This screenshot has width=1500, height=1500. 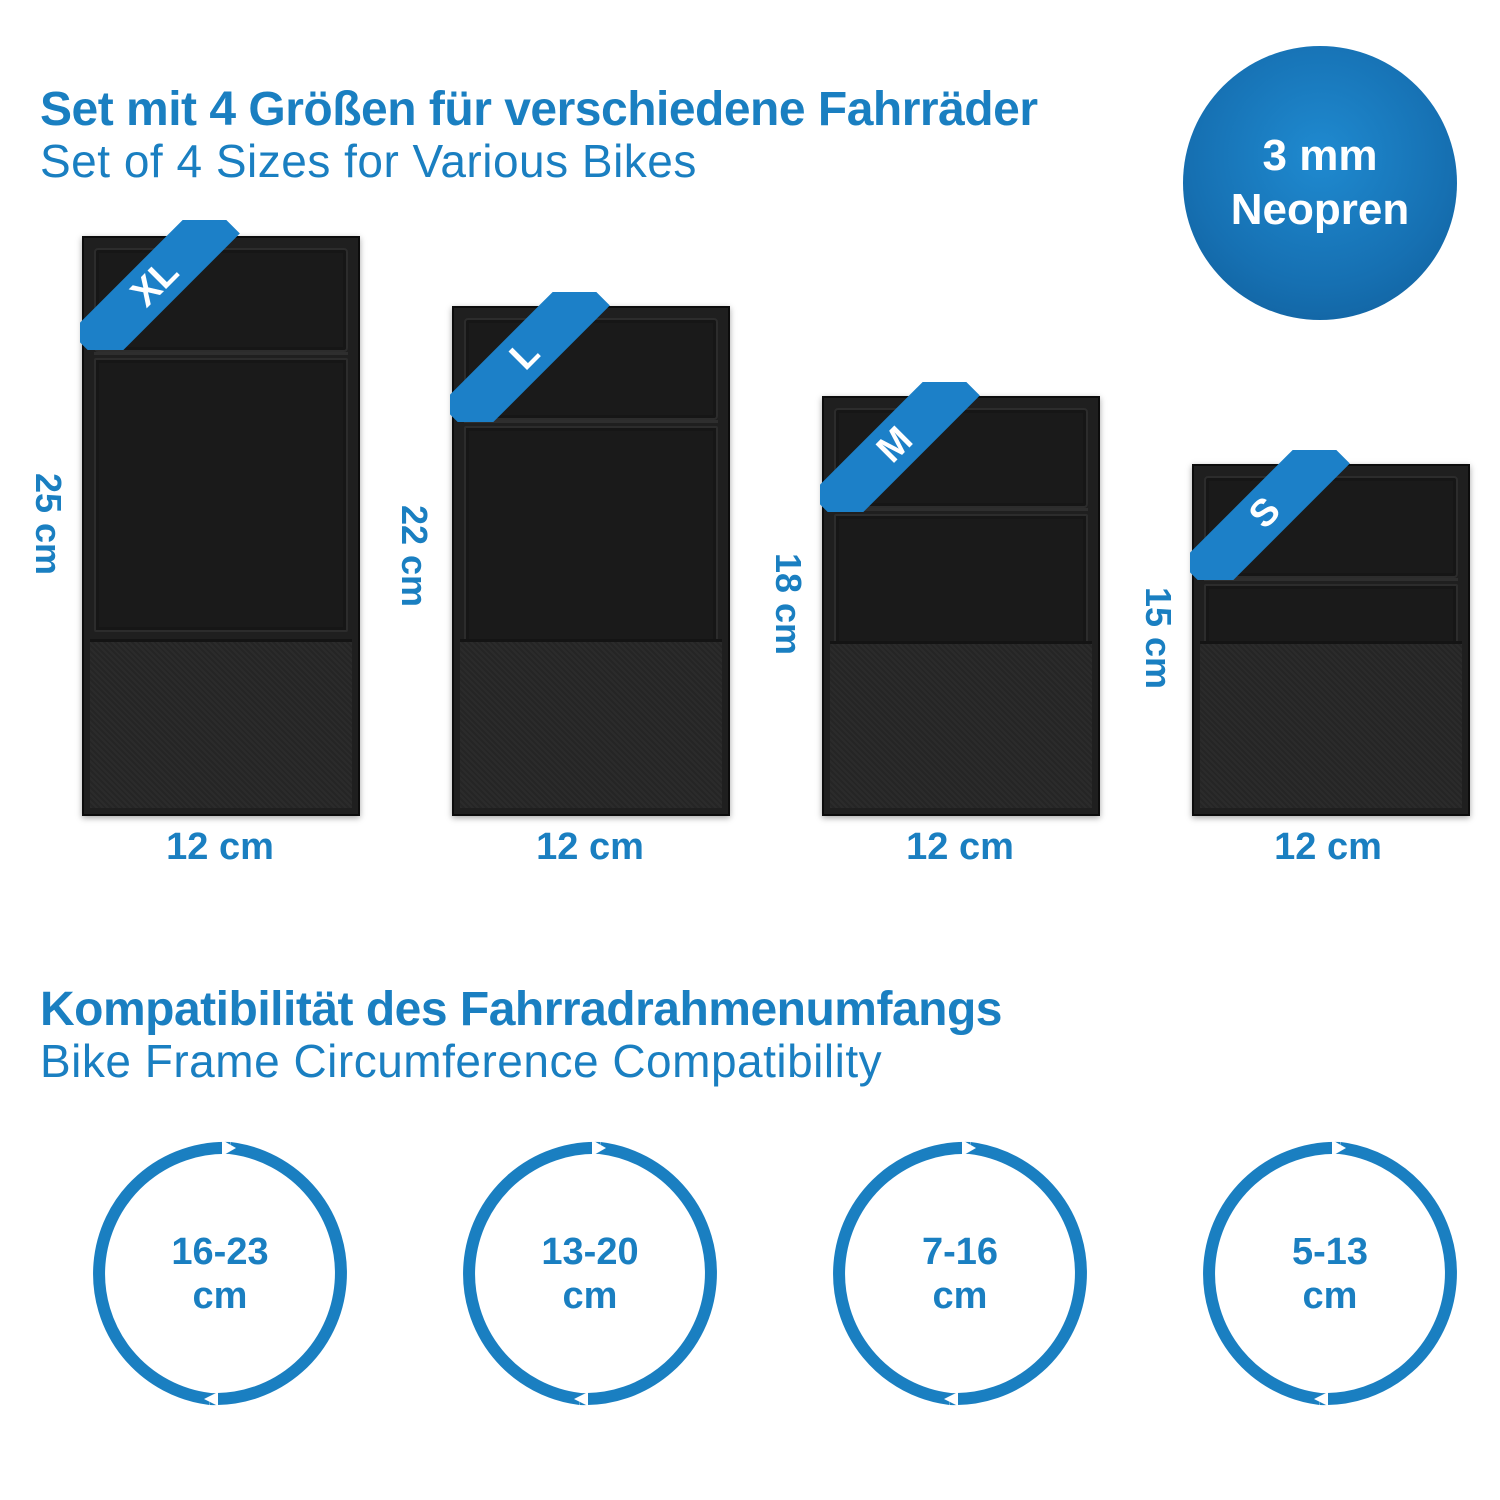 I want to click on width-label-l: 12 cm, so click(x=590, y=847).